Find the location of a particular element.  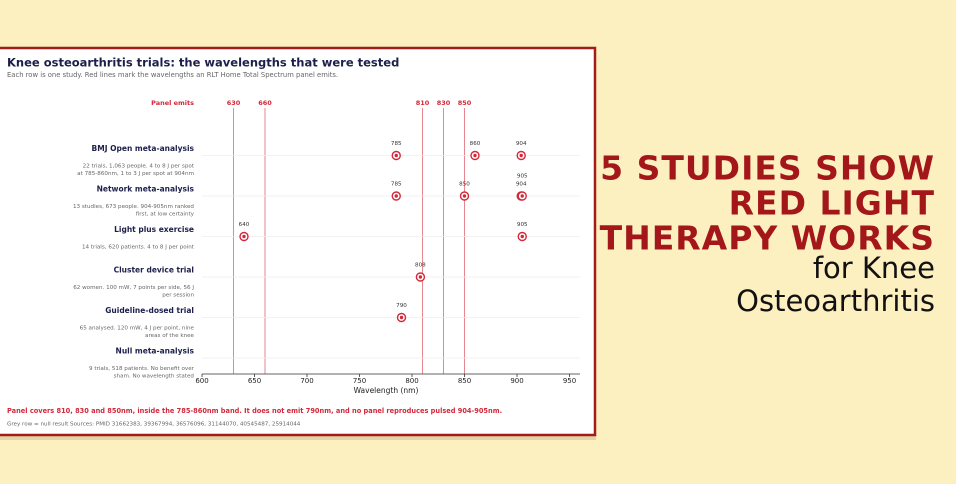

panel-label: Panel emits is located at coordinates (172, 103).